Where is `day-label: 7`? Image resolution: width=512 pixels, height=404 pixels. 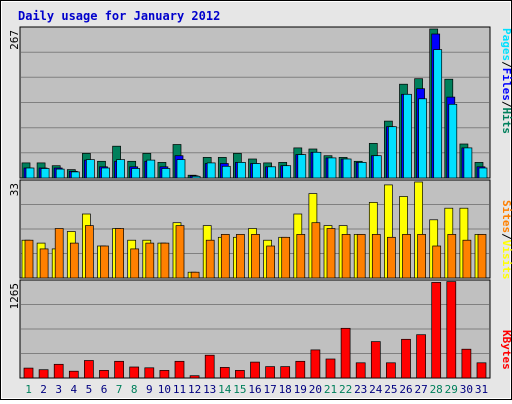 day-label: 7 is located at coordinates (119, 389).